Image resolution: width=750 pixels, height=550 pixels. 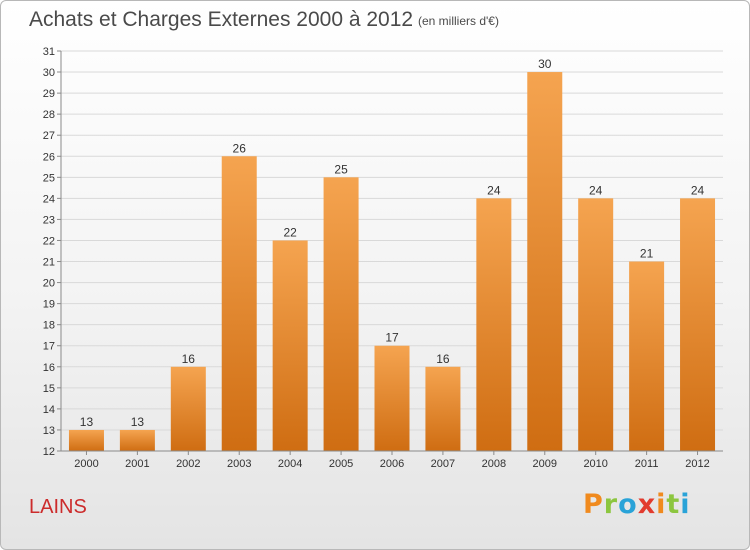 I want to click on data-label: 22, so click(x=290, y=232).